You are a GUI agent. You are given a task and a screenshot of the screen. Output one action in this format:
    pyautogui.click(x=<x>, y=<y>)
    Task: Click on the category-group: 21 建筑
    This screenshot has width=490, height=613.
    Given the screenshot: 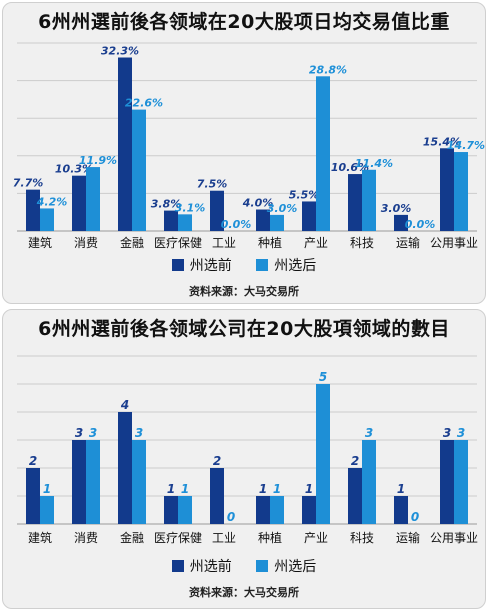 What is the action you would take?
    pyautogui.click(x=40, y=499)
    